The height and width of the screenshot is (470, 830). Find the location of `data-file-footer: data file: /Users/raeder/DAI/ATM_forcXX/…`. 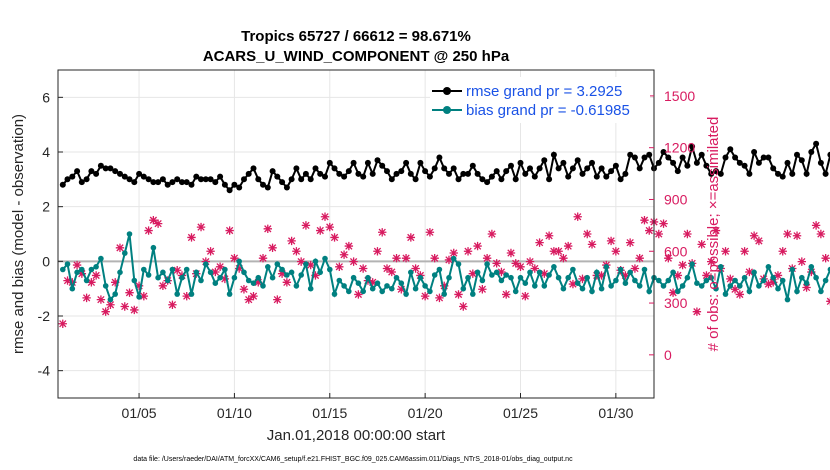

data-file-footer: data file: /Users/raeder/DAI/ATM_forcXX/… is located at coordinates (353, 459).